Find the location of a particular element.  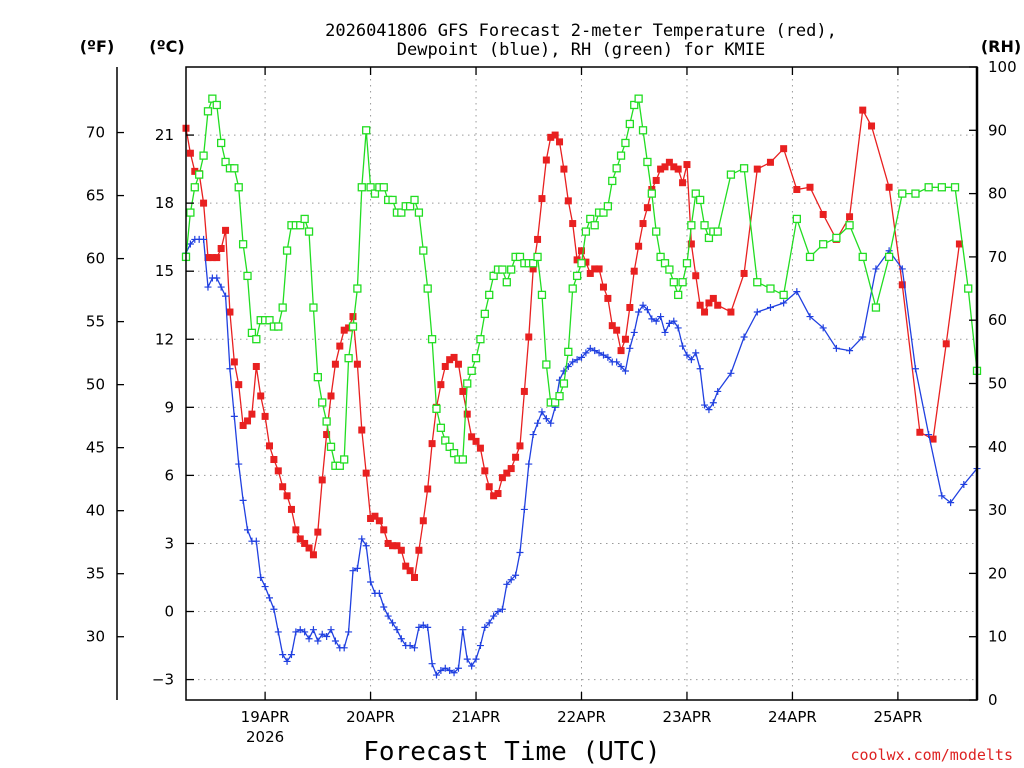

rh-tick-label: 100 is located at coordinates (1002, 67).